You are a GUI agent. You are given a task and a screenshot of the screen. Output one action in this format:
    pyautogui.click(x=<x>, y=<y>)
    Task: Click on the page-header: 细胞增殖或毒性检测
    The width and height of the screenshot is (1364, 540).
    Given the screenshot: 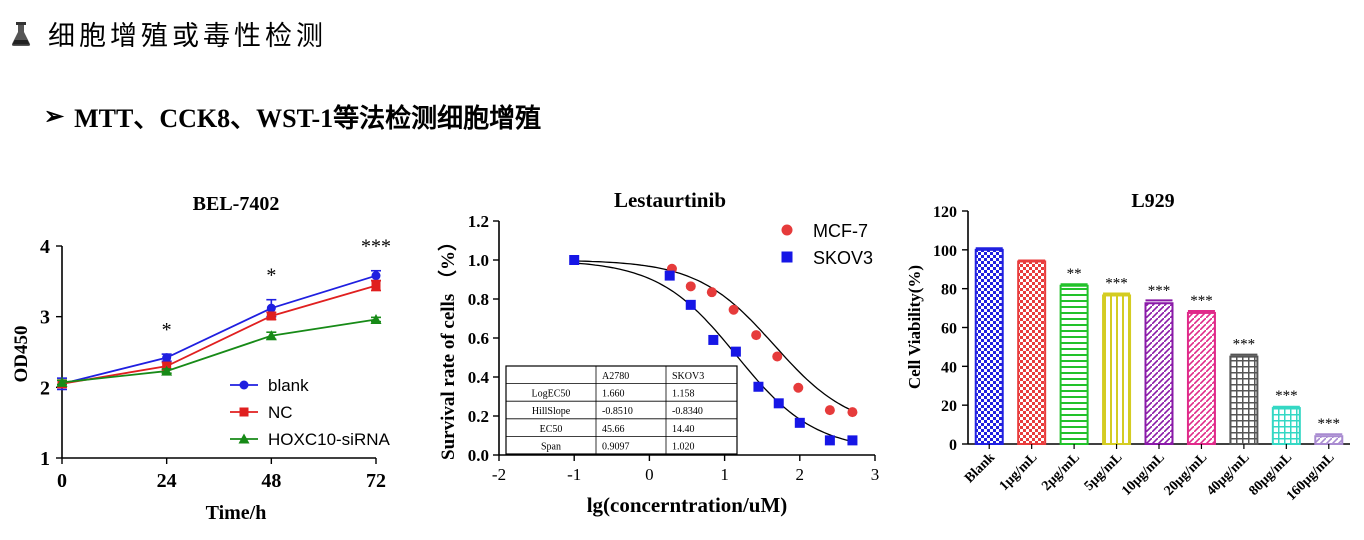 What is the action you would take?
    pyautogui.click(x=168, y=33)
    